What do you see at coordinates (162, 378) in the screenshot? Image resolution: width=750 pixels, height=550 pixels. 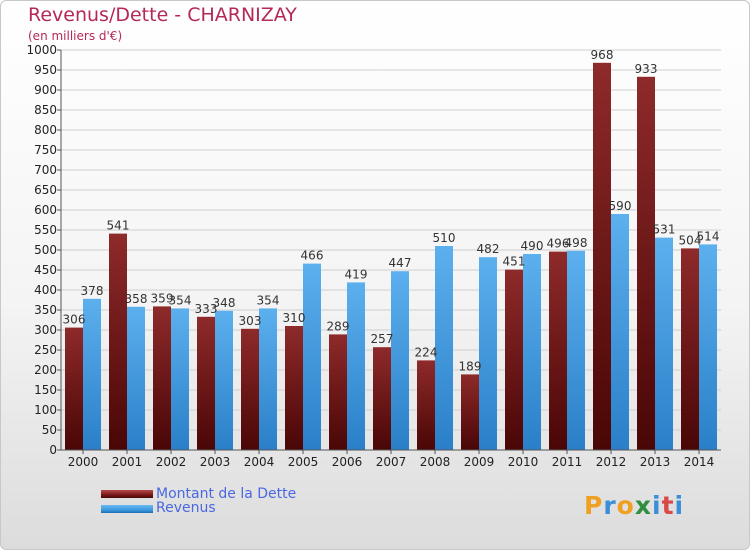 I see `bar-debt-2002` at bounding box center [162, 378].